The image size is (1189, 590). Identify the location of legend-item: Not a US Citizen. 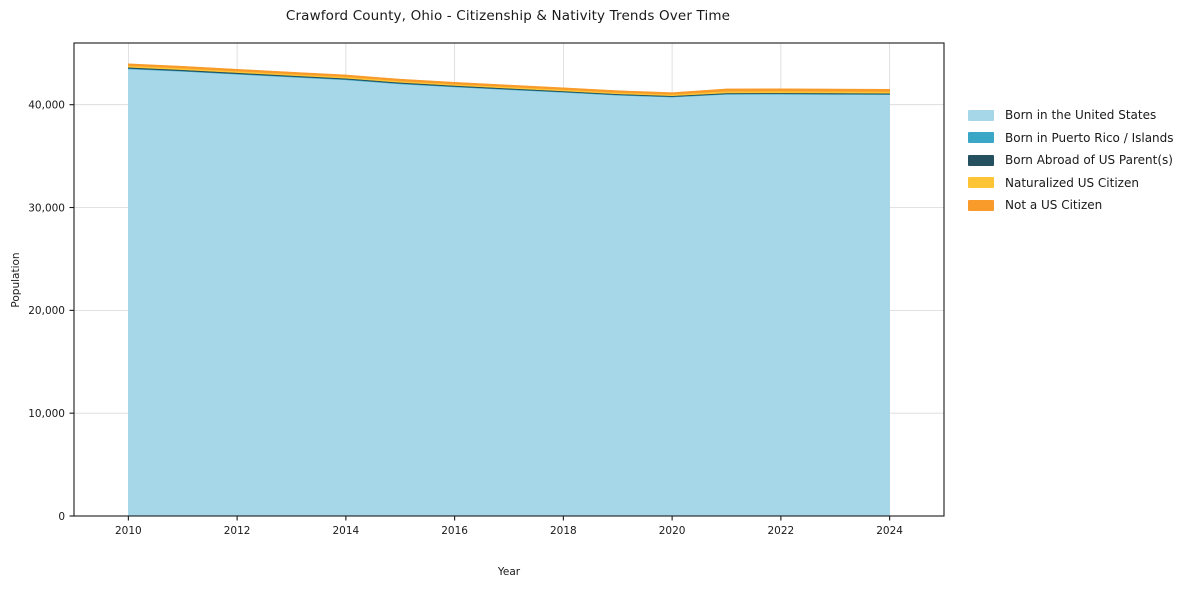
(1075, 205).